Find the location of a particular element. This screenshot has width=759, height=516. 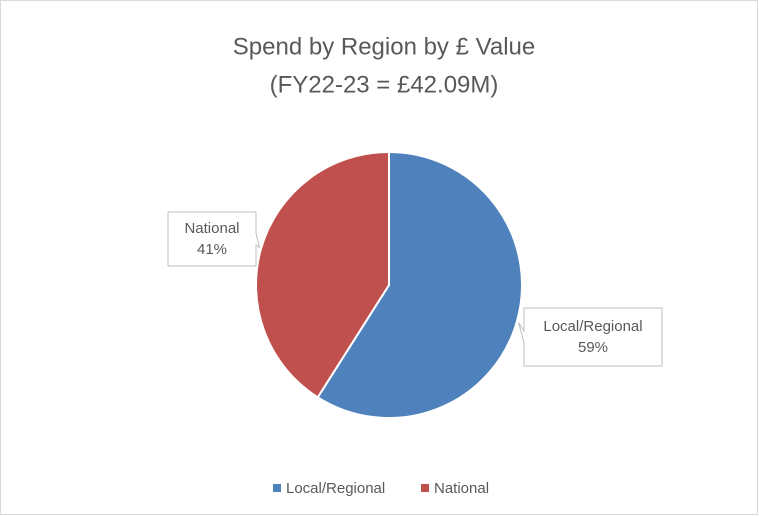

chart-title: (FY22-23 = £42.09M) is located at coordinates (384, 84).